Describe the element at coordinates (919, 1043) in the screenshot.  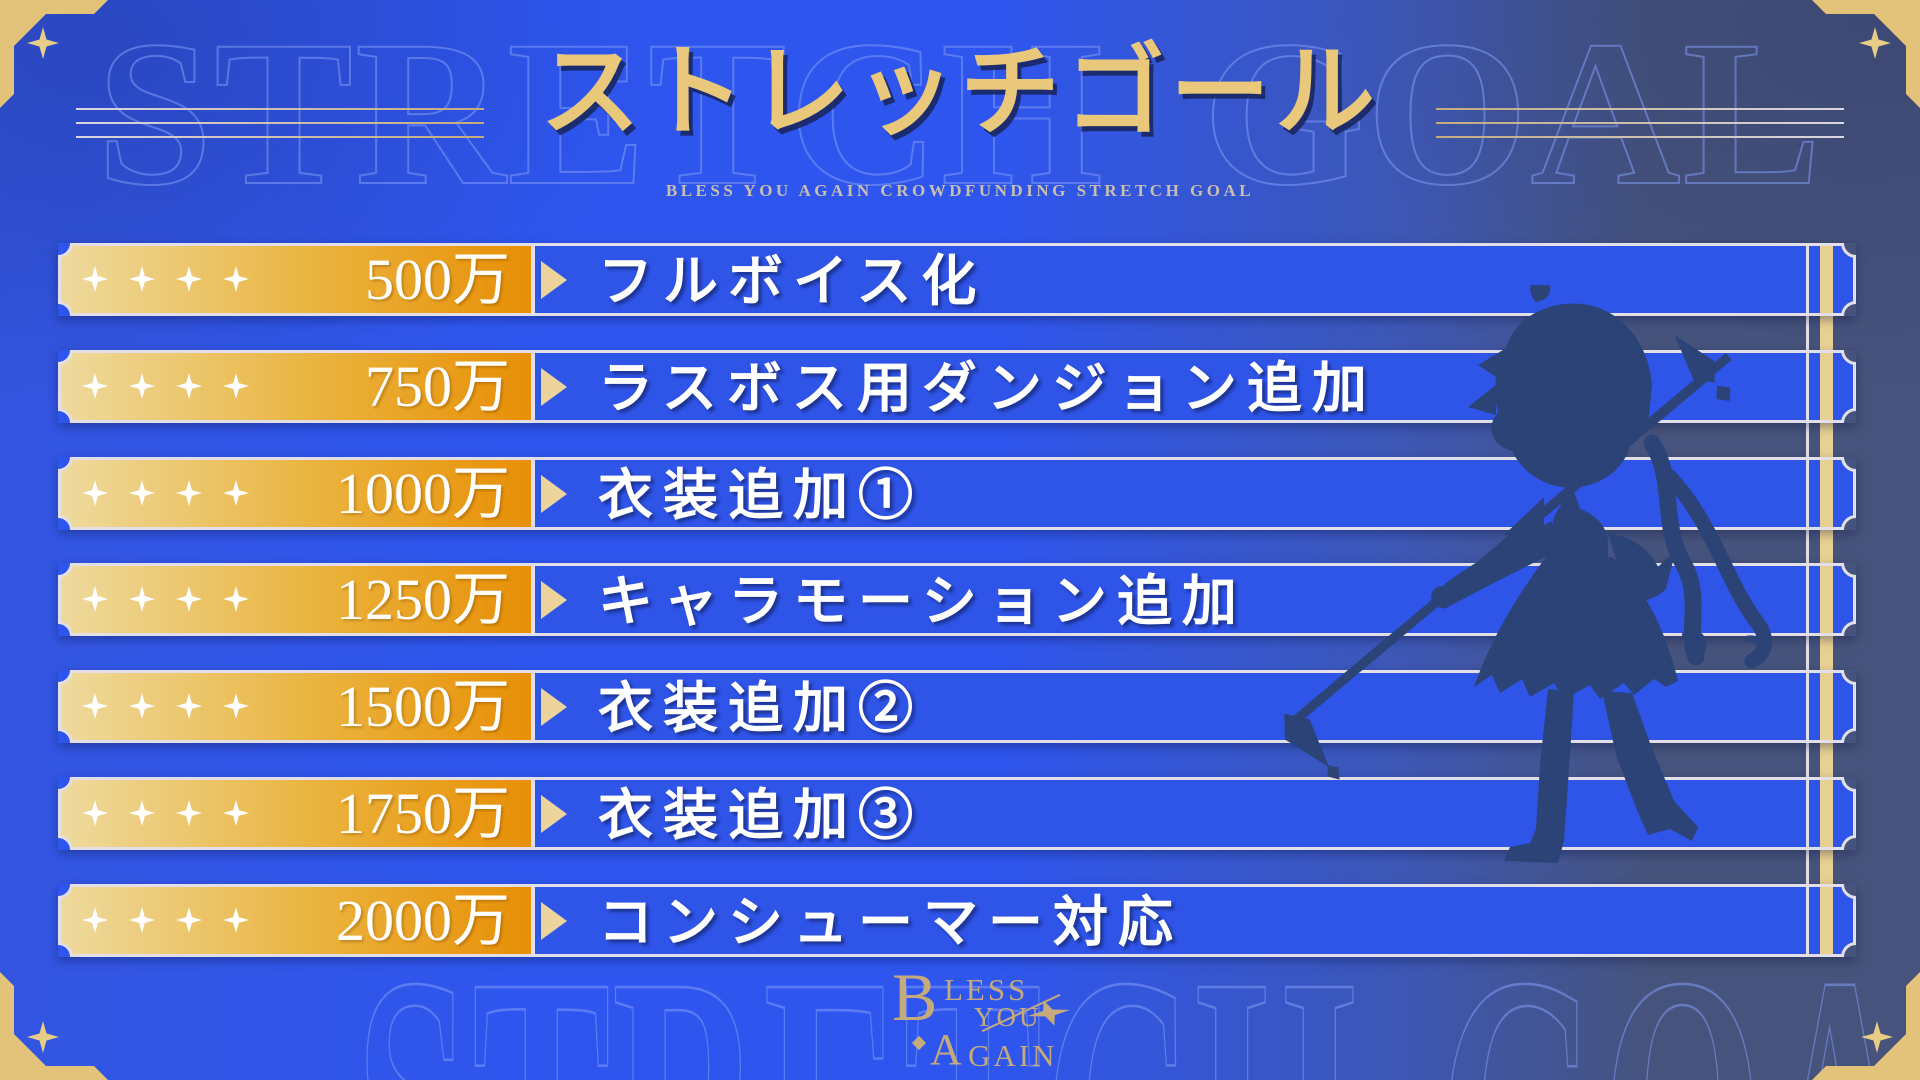
I see `diamond-icon` at that location.